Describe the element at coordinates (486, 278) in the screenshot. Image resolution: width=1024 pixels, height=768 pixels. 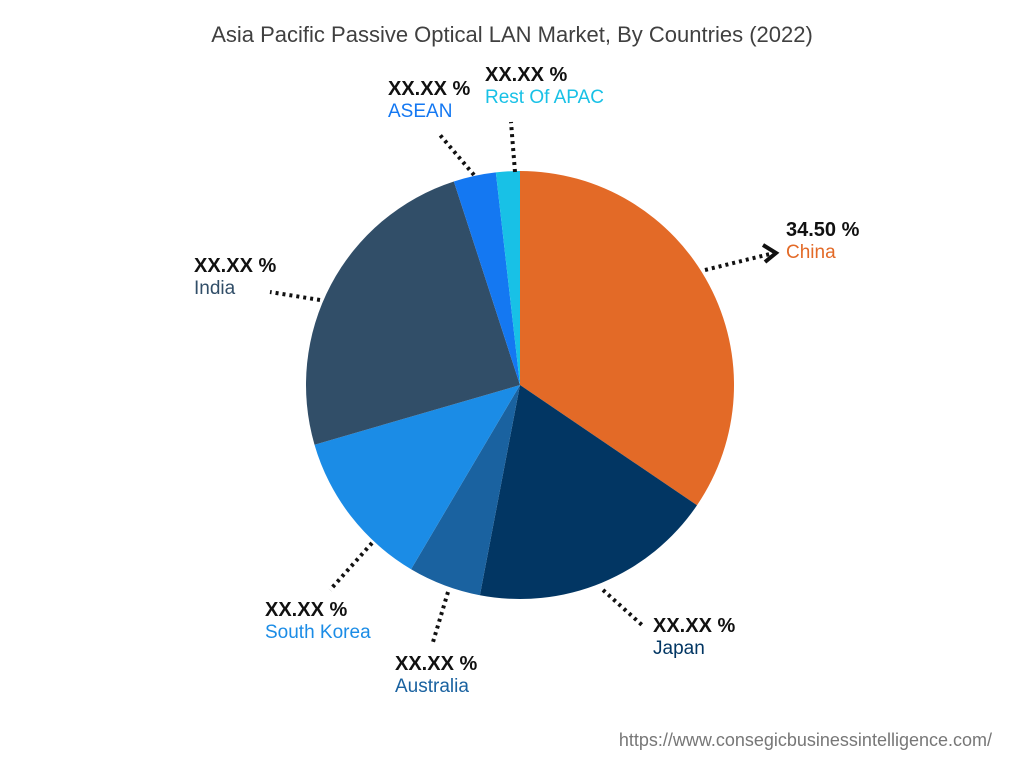
I see `pie-slice-asean` at that location.